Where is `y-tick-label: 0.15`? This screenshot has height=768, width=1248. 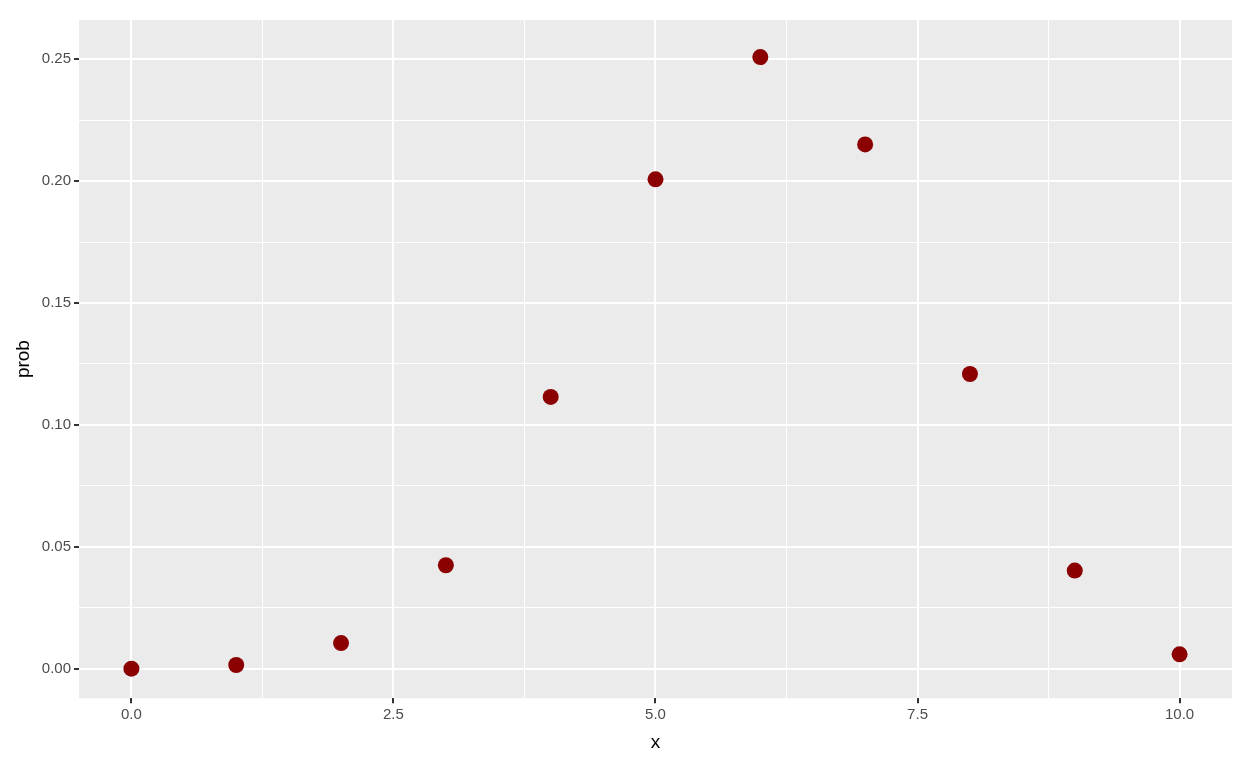 y-tick-label: 0.15 is located at coordinates (56, 302).